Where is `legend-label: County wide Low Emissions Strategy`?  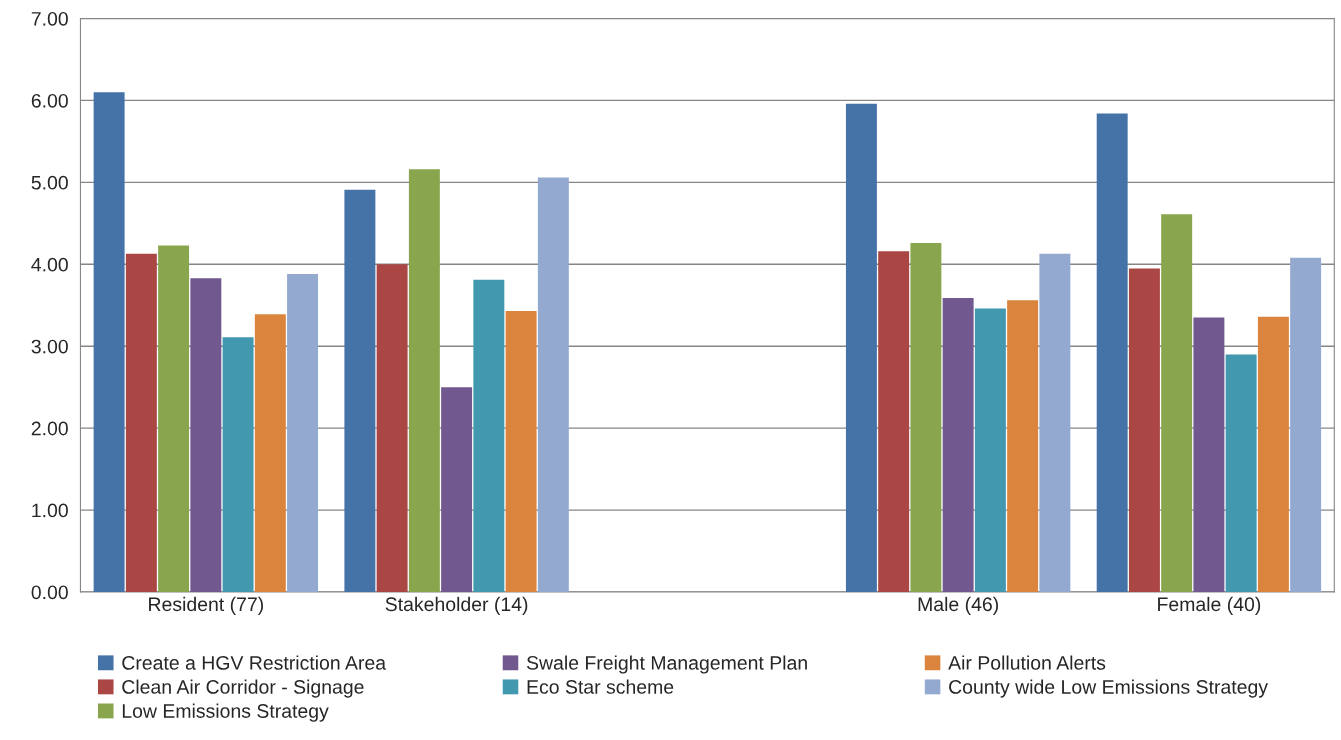
legend-label: County wide Low Emissions Strategy is located at coordinates (1108, 688).